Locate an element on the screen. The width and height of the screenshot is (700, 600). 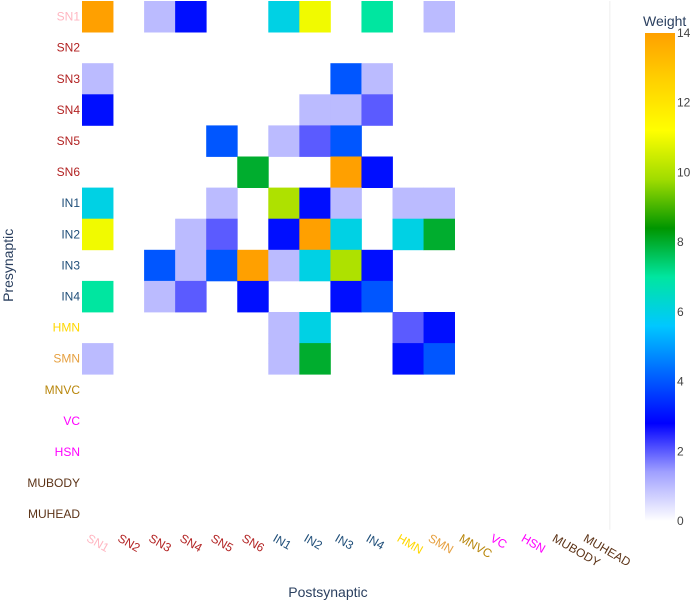
x-tick-label-sn2: SN2 is located at coordinates (128, 543).